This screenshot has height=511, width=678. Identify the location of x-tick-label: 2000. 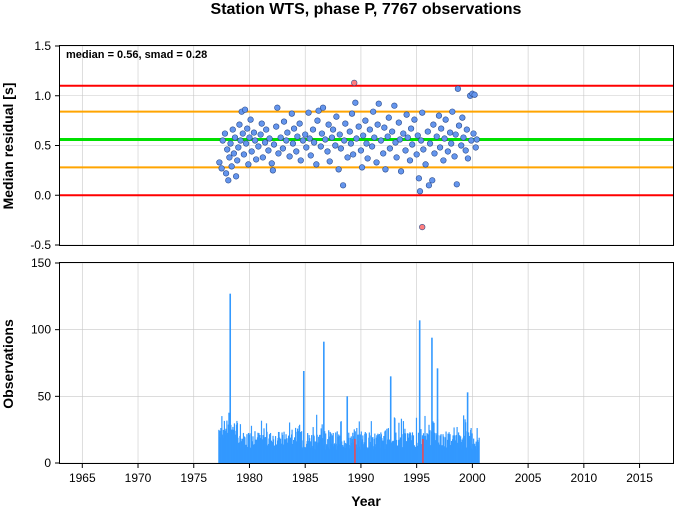
(472, 478).